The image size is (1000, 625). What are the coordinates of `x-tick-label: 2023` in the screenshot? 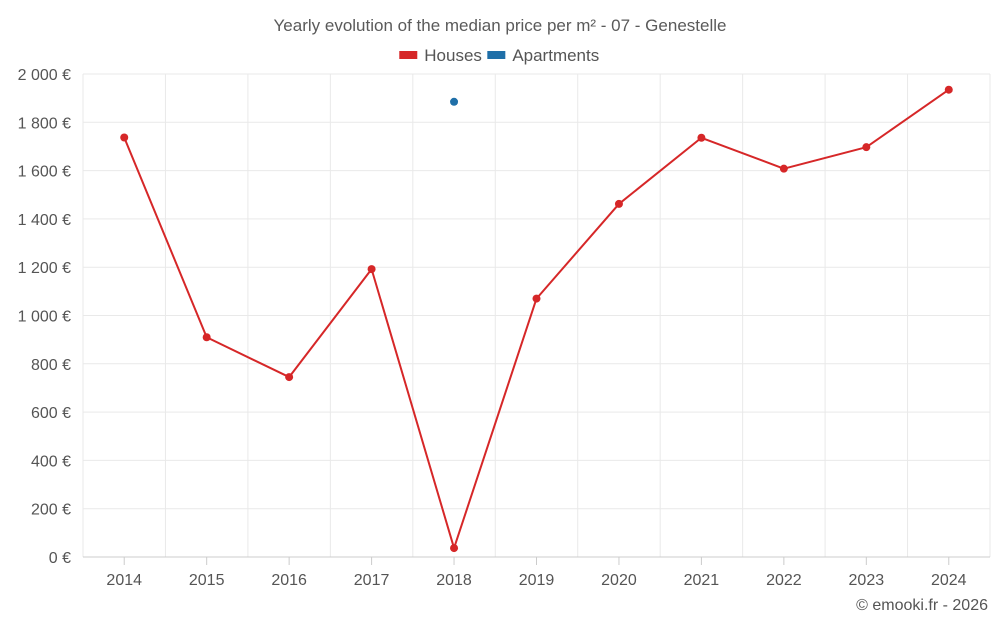 It's located at (867, 580).